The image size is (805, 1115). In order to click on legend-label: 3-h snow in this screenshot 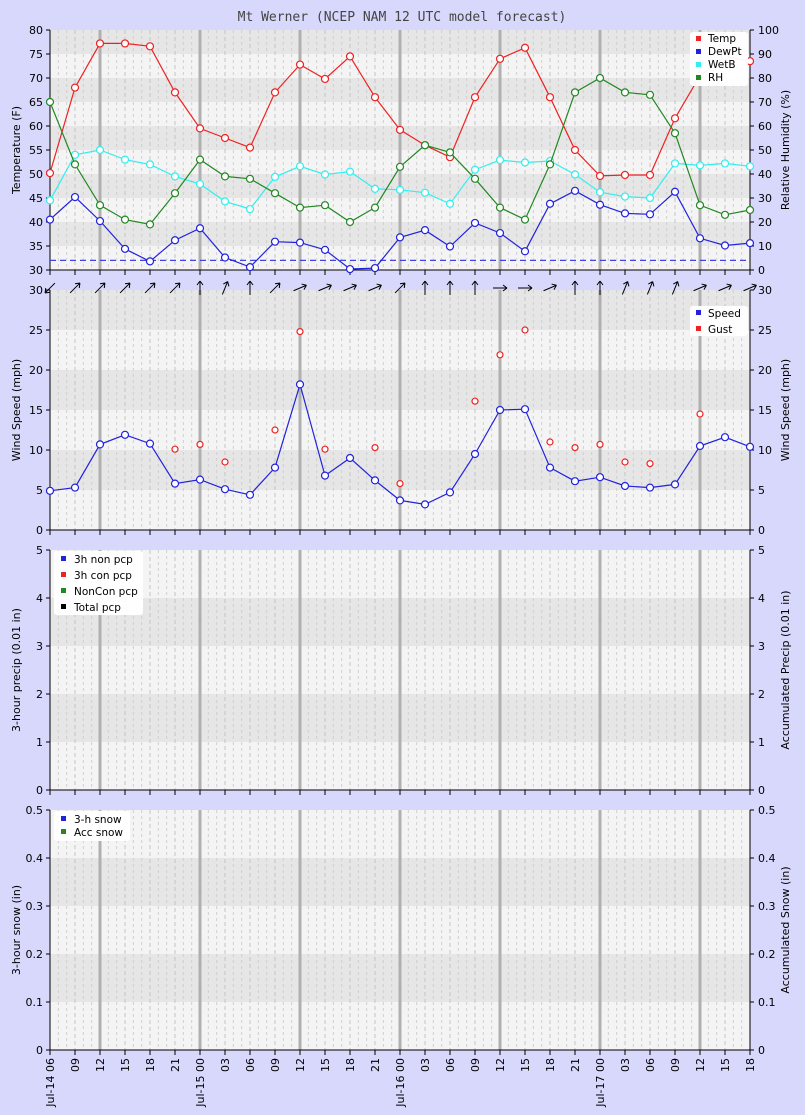, I will do `click(98, 820)`.